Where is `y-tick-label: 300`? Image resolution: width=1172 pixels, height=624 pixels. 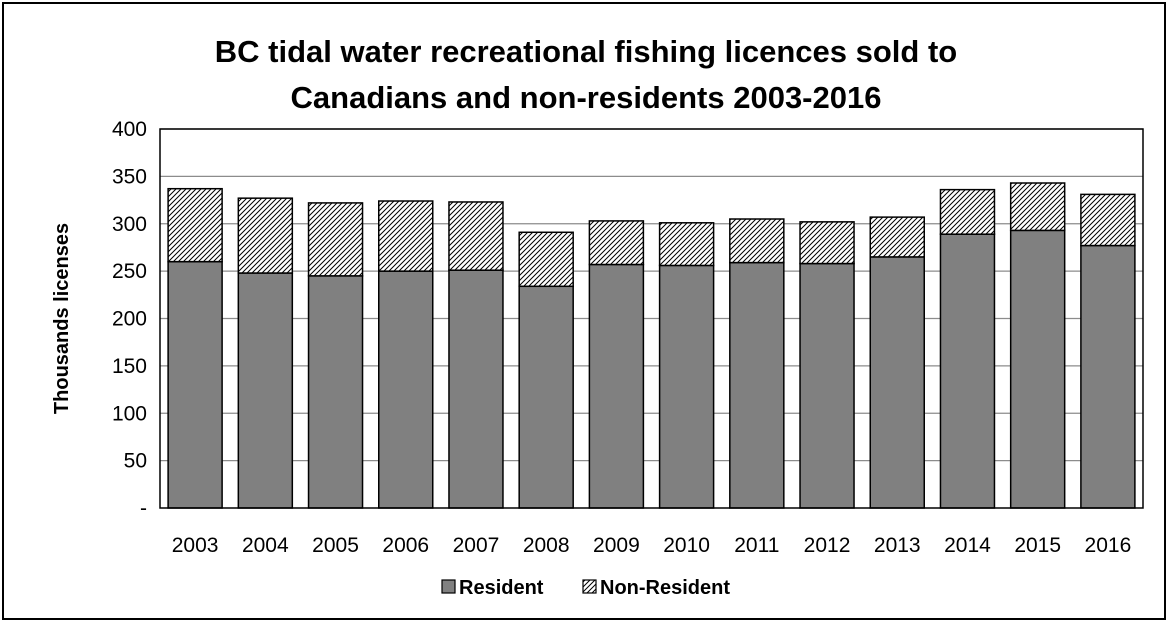 y-tick-label: 300 is located at coordinates (129, 224).